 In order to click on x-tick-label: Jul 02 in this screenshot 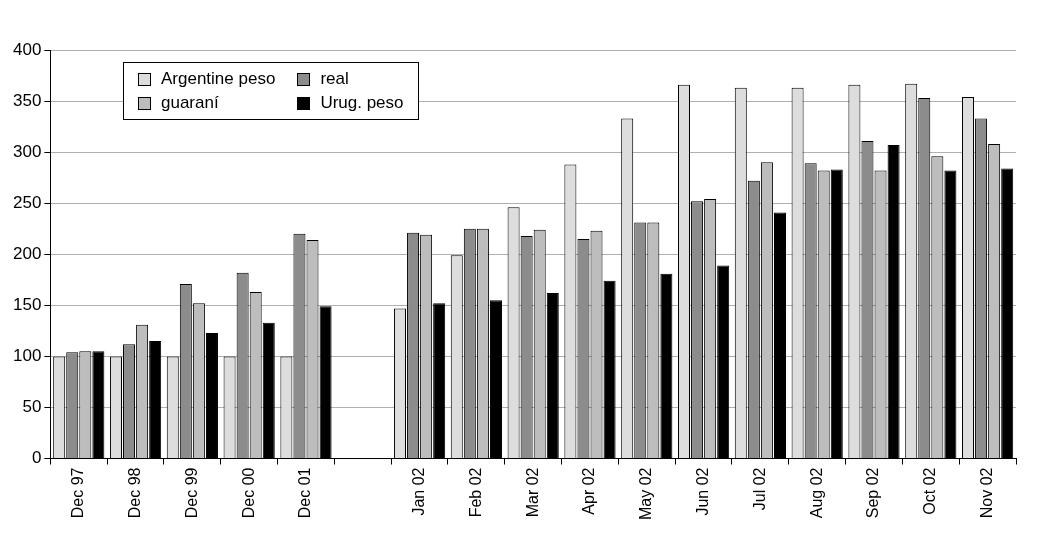, I will do `click(759, 489)`.